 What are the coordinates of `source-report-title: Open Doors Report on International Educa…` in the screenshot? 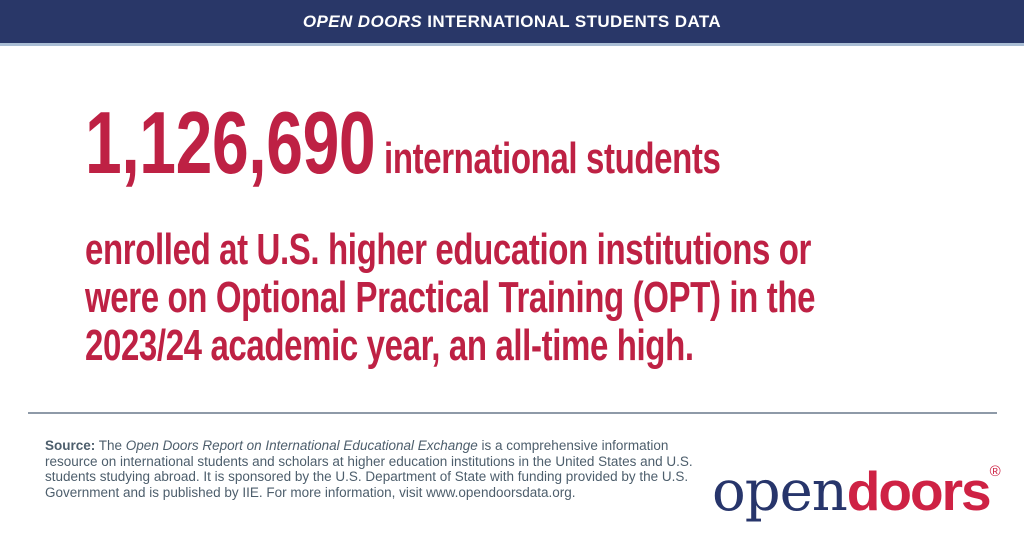 It's located at (301, 445).